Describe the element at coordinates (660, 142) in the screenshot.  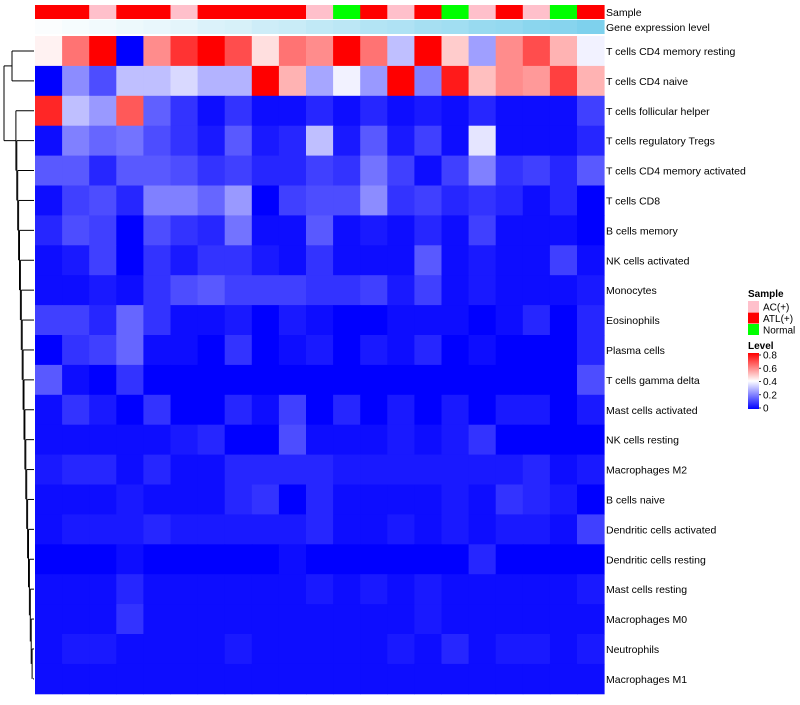
I see `row-label: T cells regulatory Tregs` at that location.